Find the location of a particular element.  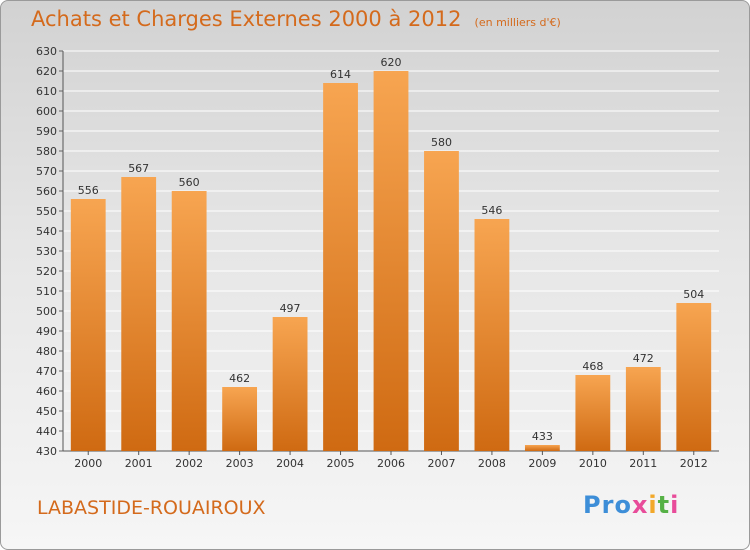

bar-2006 is located at coordinates (391, 261).